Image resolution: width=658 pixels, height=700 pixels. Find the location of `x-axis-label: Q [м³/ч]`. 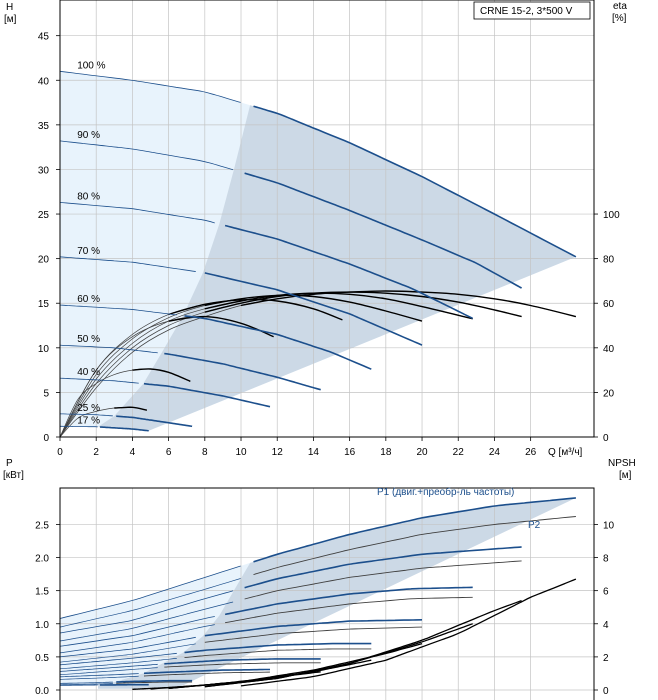

x-axis-label: Q [м³/ч] is located at coordinates (565, 452).